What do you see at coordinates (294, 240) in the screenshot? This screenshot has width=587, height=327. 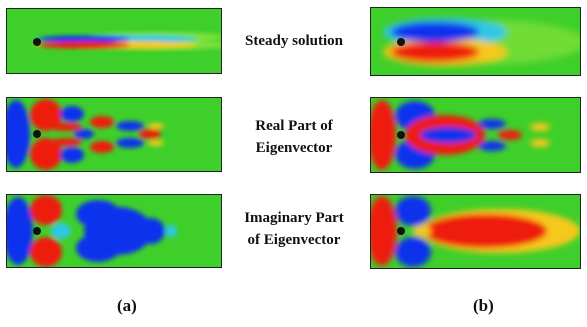 I see `row-label-imaginary-line2: of Eigenvector` at bounding box center [294, 240].